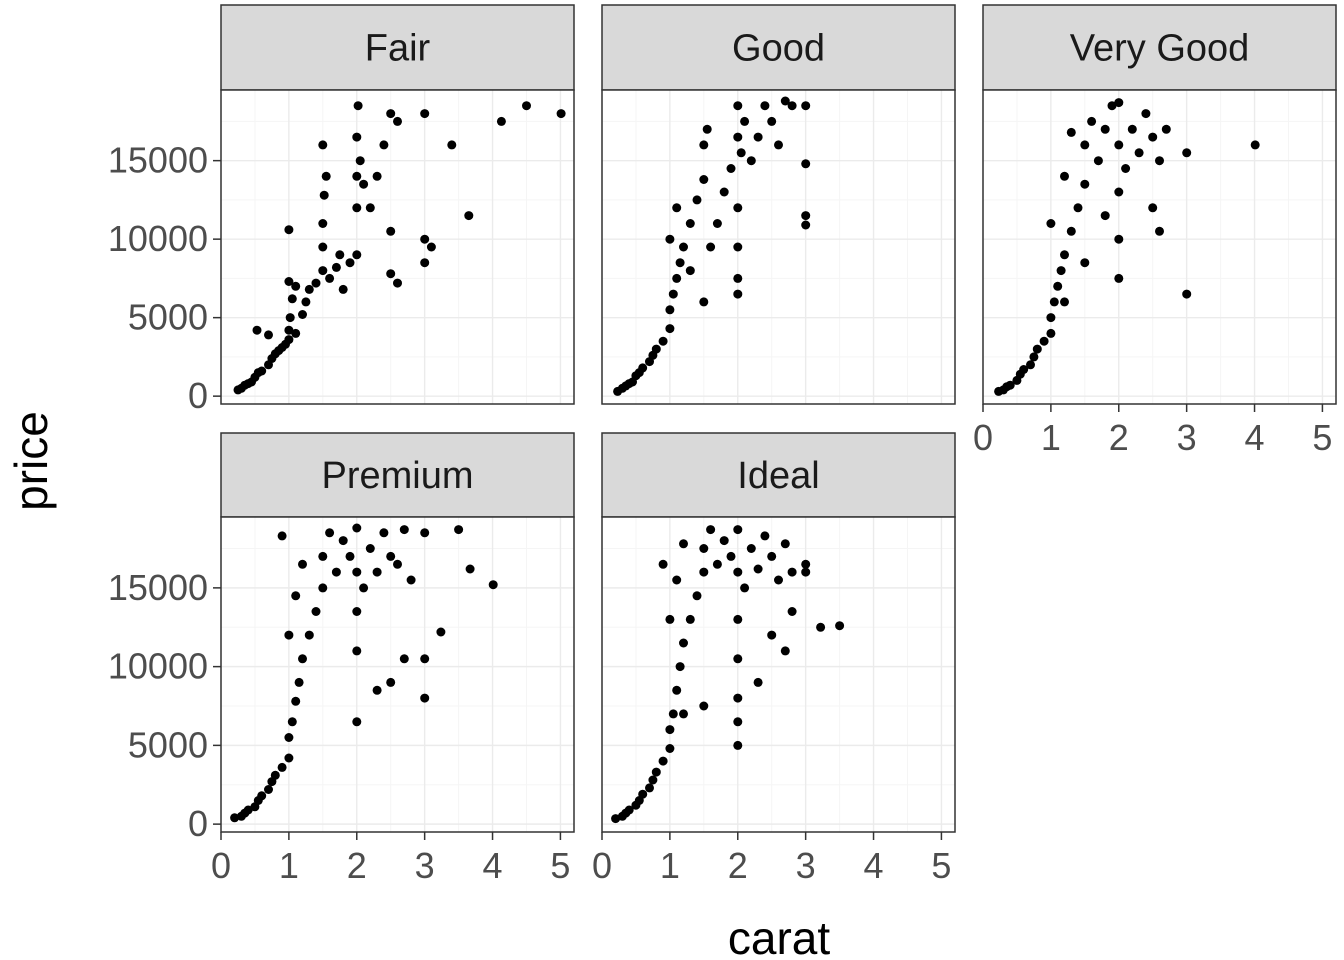 This screenshot has width=1344, height=960. What do you see at coordinates (390, 859) in the screenshot?
I see `x-axis-bottom-fair-premium: 0 1 2 3 4 5` at bounding box center [390, 859].